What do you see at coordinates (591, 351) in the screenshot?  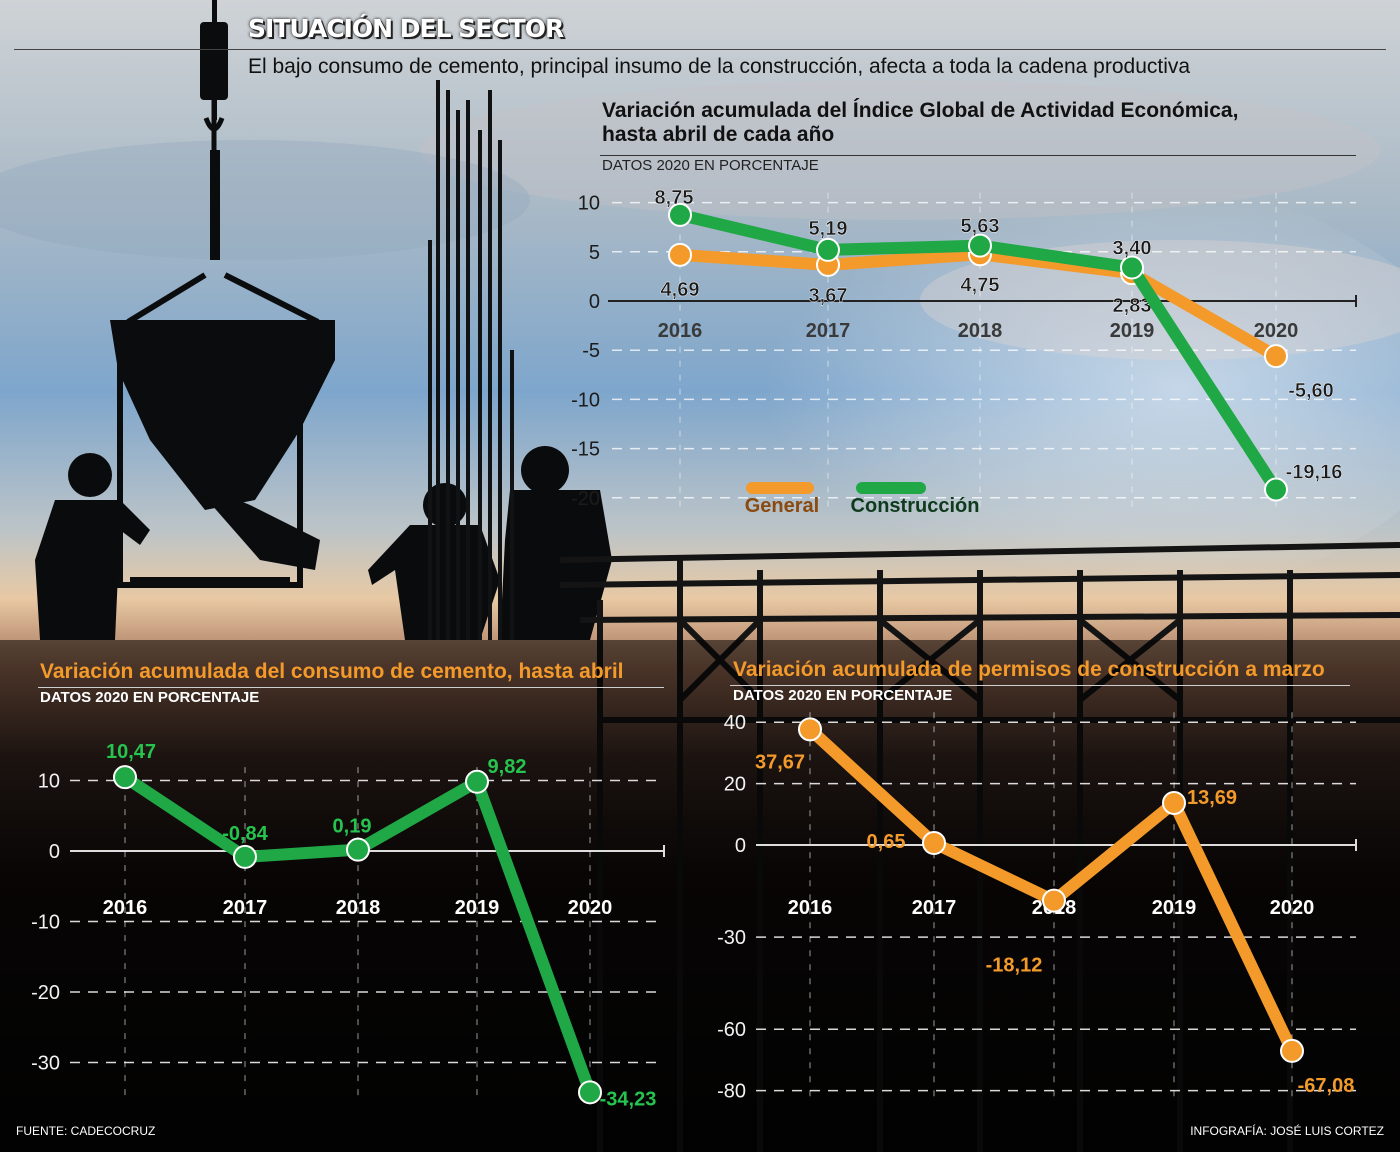 I see `igae-y-tick-label: -5` at bounding box center [591, 351].